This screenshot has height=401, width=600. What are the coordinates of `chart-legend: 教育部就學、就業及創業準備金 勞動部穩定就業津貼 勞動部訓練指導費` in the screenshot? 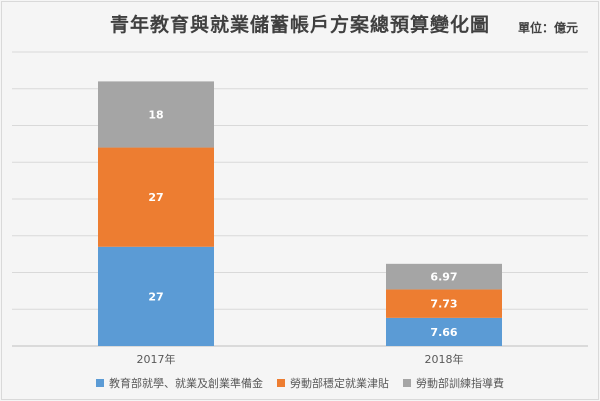 It's located at (300, 383).